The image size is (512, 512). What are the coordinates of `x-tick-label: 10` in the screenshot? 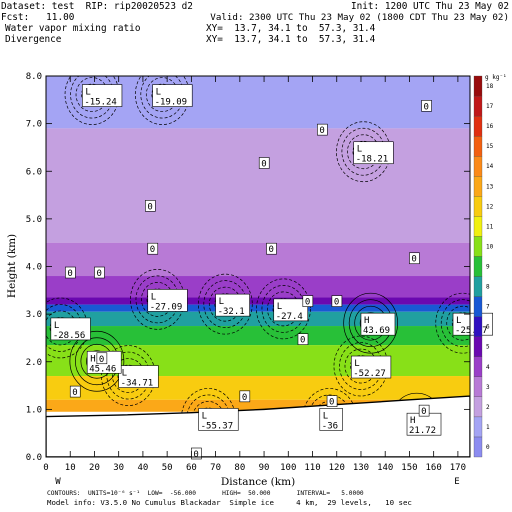 It's located at (70, 468).